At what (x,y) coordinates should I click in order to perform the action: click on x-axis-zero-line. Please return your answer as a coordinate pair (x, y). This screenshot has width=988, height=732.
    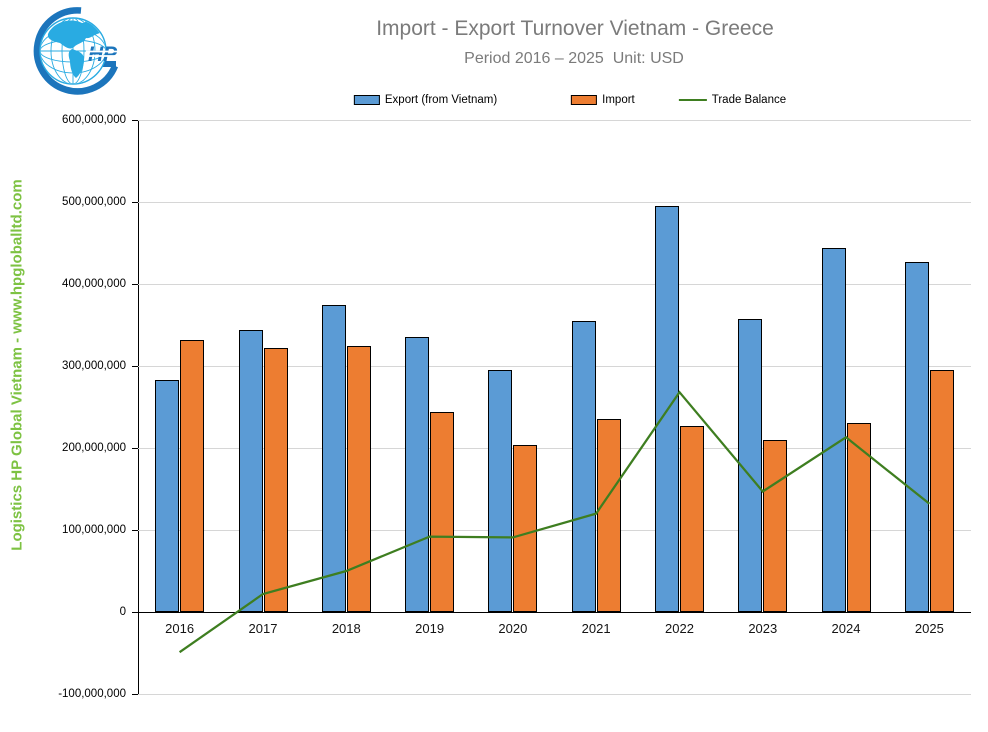
    Looking at the image, I should click on (554, 612).